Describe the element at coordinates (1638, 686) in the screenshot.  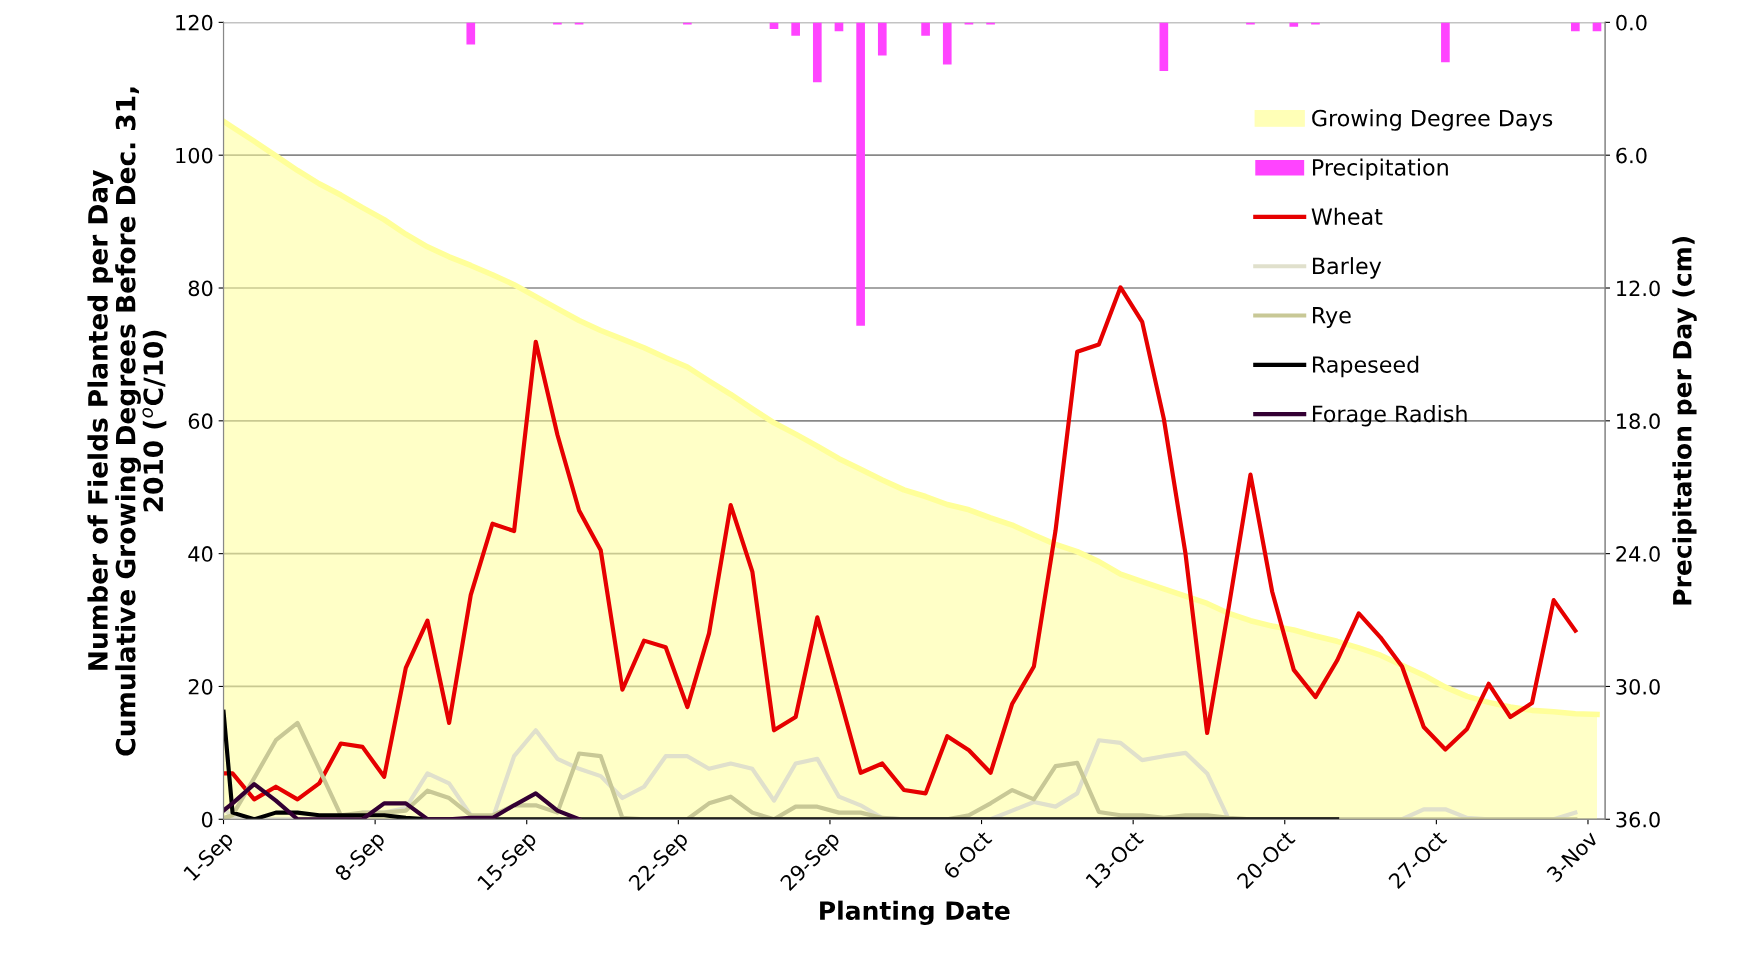
I see `y2-tick-label: 30.0` at that location.